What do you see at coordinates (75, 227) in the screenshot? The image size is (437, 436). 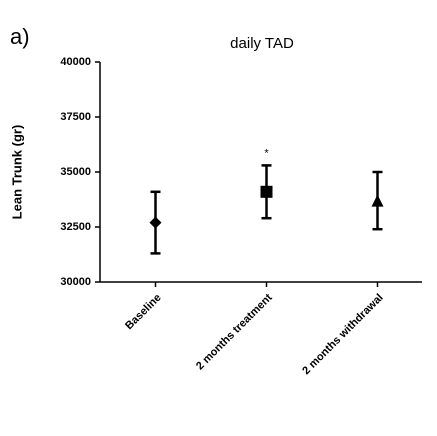 I see `y-tick-label: 32500` at bounding box center [75, 227].